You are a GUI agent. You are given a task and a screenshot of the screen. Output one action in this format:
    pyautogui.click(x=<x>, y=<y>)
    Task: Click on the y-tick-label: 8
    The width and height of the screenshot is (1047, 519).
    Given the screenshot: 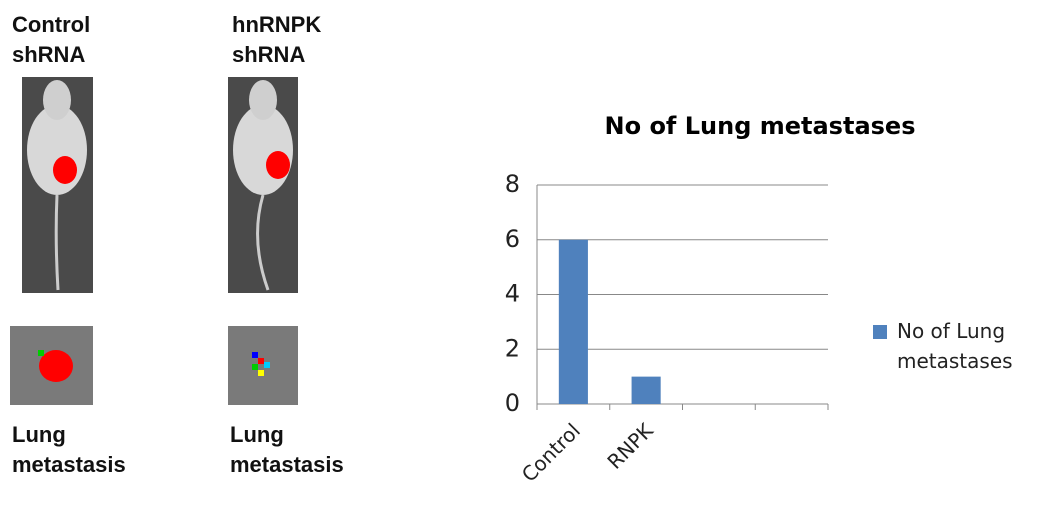 What is the action you would take?
    pyautogui.click(x=512, y=184)
    